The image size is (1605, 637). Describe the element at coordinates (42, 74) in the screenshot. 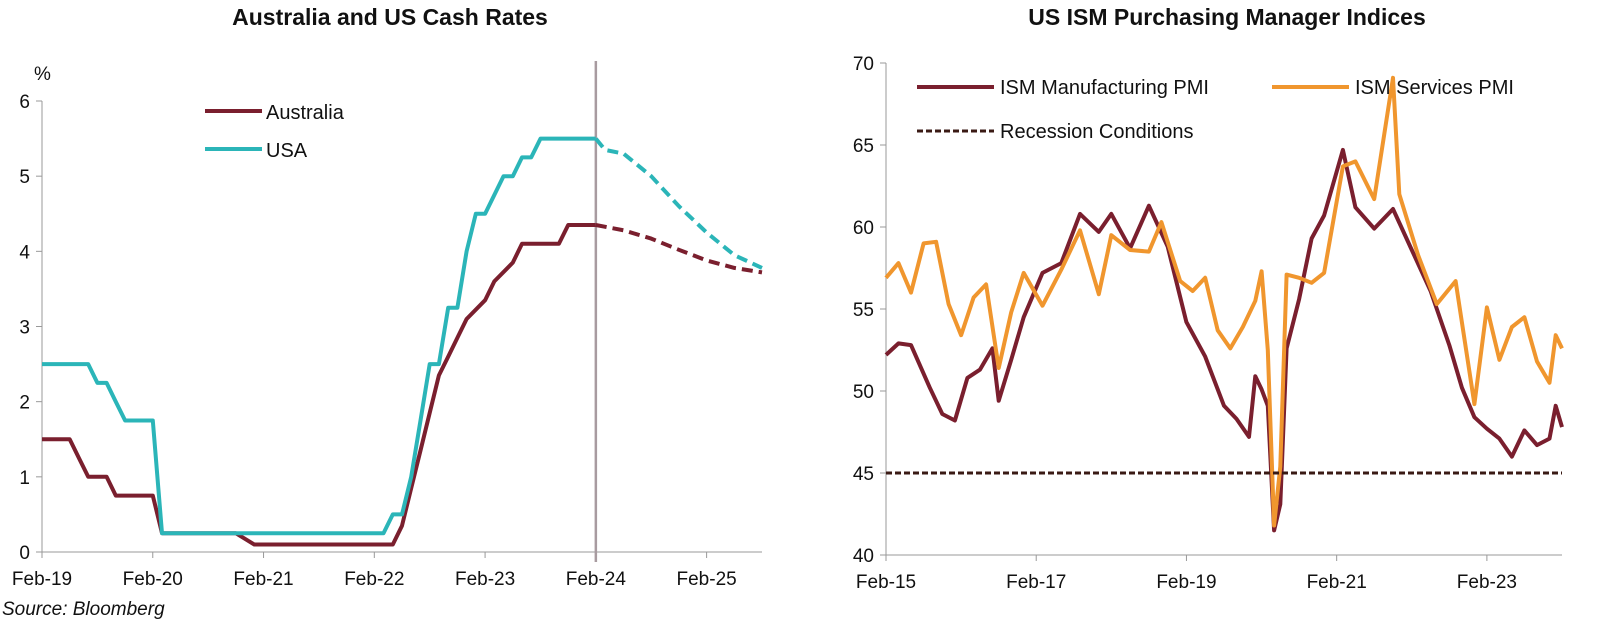

I see `y-axis-unit-label: %` at that location.